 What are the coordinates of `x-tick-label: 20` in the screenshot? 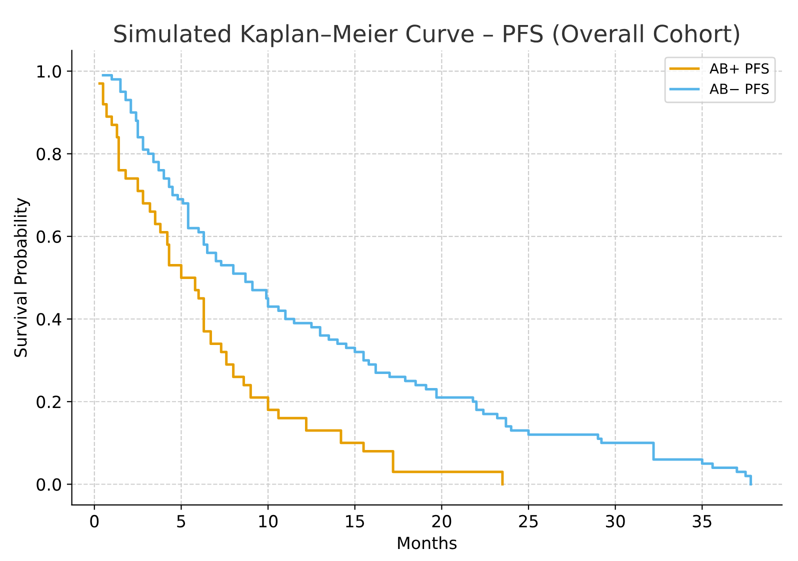 It's located at (442, 521).